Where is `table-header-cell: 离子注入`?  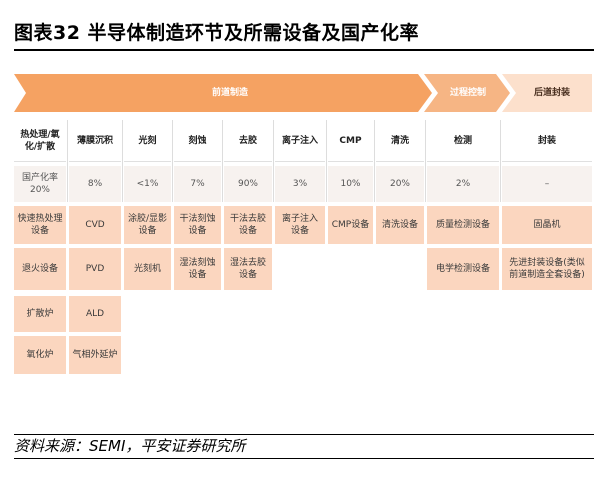 table-header-cell: 离子注入 is located at coordinates (300, 141).